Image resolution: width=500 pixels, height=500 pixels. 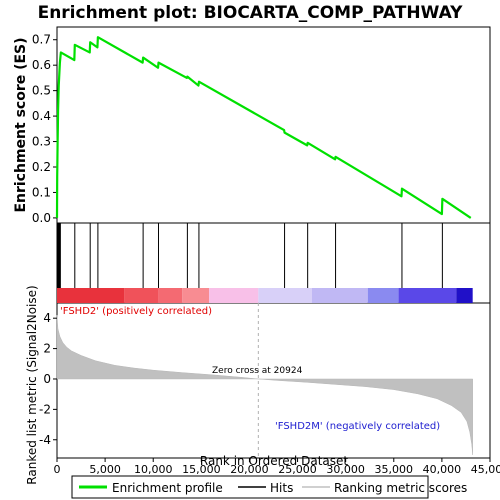 I want to click on negative-correlation-label: 'FSHD2M' (negatively correlated), so click(x=357, y=426).